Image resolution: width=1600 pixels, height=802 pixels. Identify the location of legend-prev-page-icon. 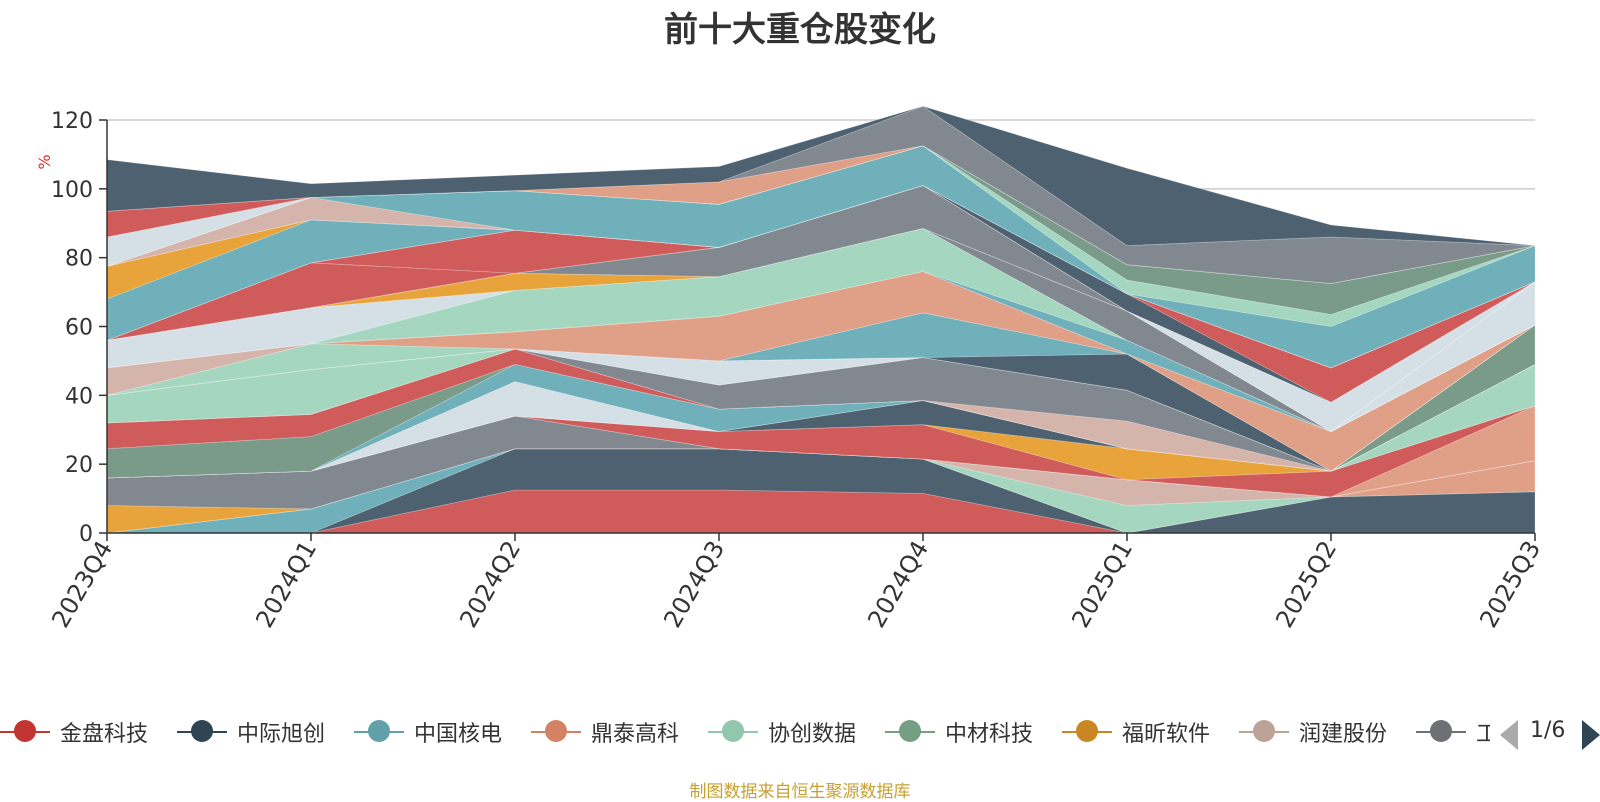
(1509, 735).